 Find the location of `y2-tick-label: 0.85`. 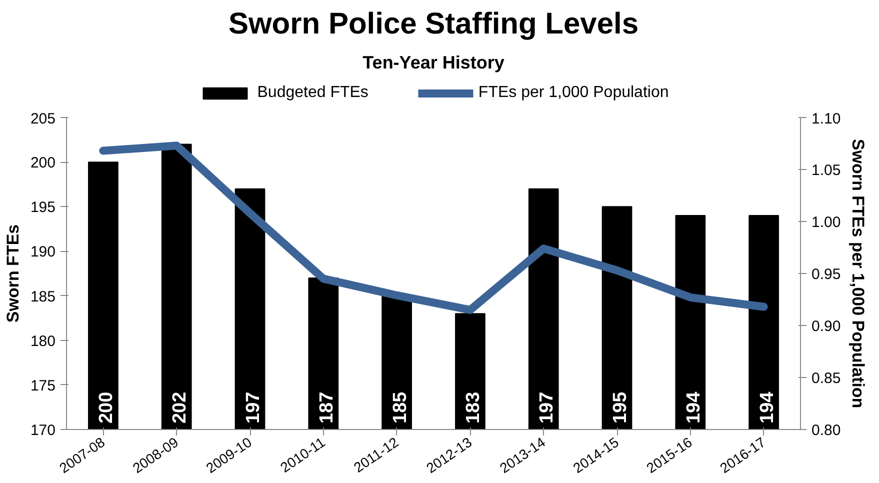

y2-tick-label: 0.85 is located at coordinates (826, 378).